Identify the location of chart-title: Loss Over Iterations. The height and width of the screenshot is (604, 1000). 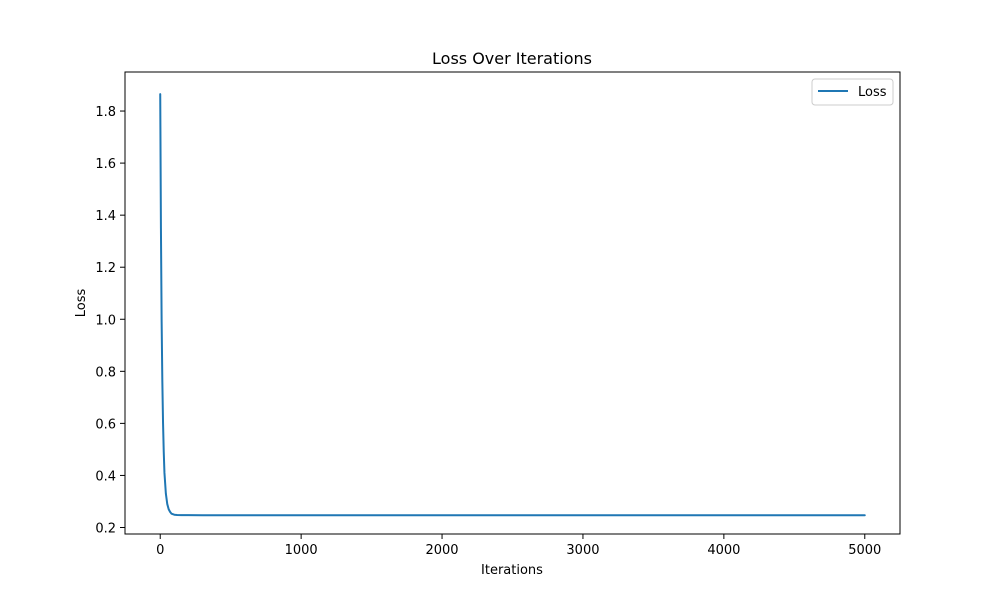
(512, 58).